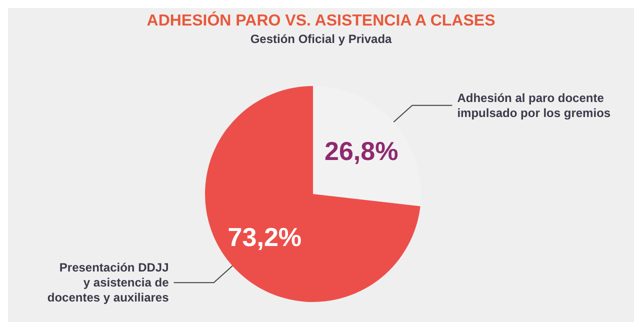 The width and height of the screenshot is (642, 330). What do you see at coordinates (361, 151) in the screenshot?
I see `data-label: 26,8%` at bounding box center [361, 151].